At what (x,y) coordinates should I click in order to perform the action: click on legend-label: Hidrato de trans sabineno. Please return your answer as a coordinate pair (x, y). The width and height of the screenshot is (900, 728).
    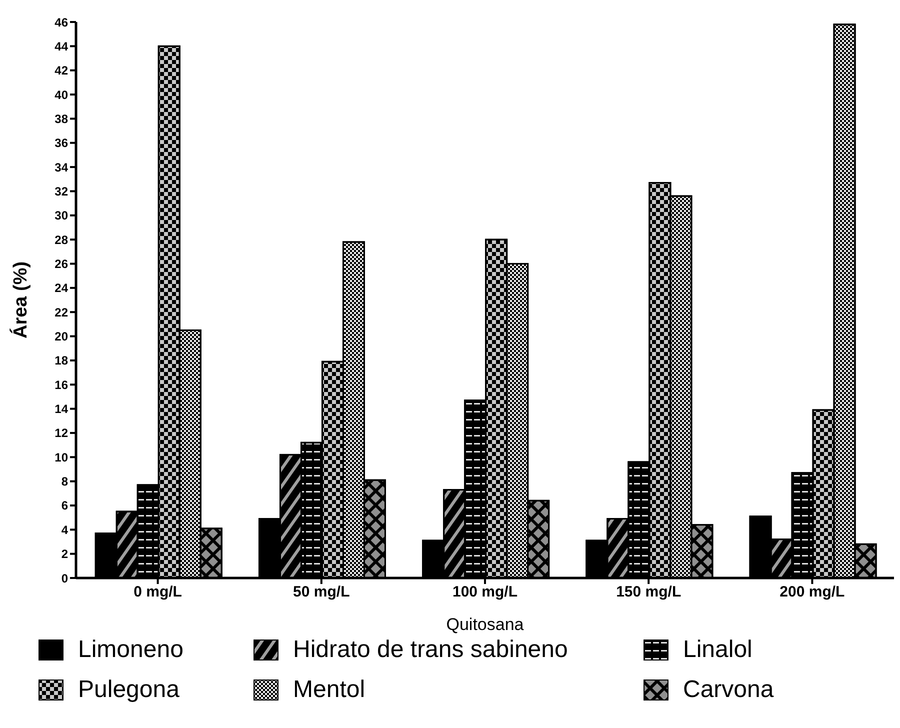
    Looking at the image, I should click on (430, 650).